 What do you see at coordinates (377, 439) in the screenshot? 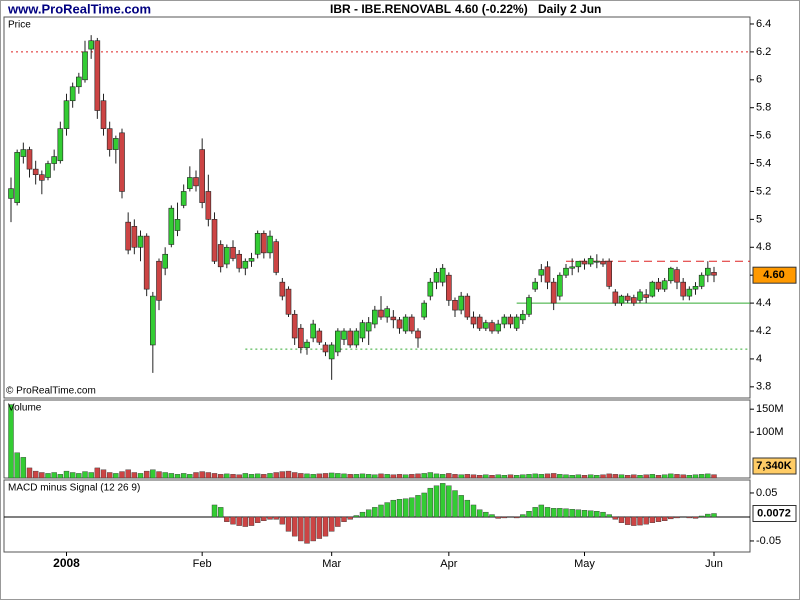
I see `panel` at bounding box center [377, 439].